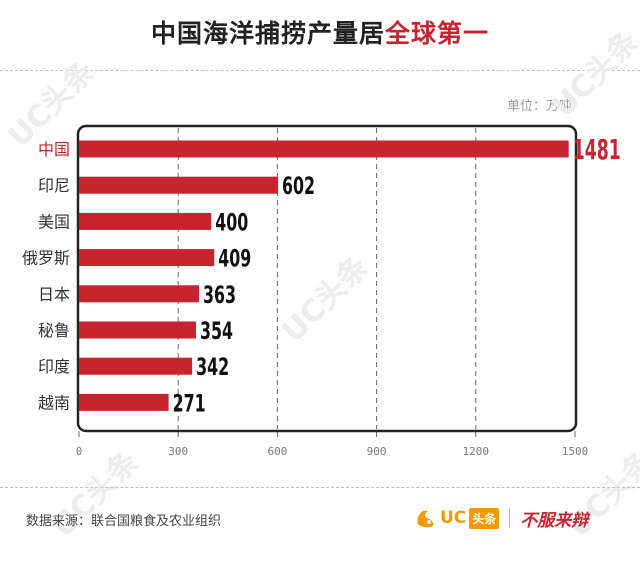  I want to click on x-tick-label: 1500, so click(575, 451).